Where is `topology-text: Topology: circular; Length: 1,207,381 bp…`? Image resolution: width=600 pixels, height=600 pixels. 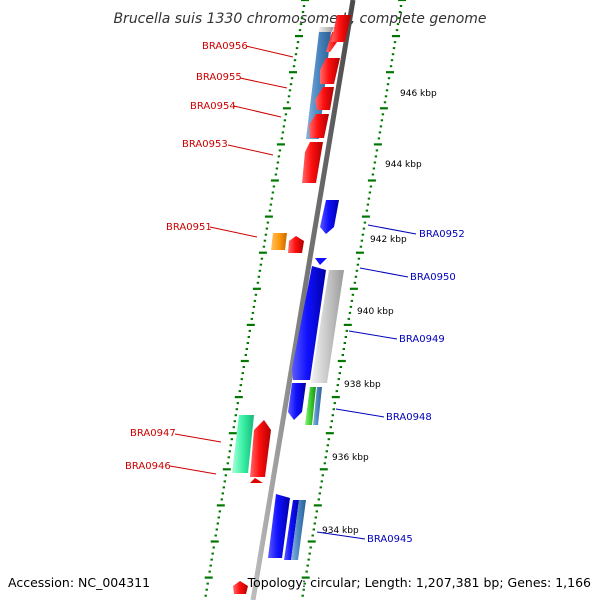 topology-text: Topology: circular; Length: 1,207,381 bp… is located at coordinates (419, 582).